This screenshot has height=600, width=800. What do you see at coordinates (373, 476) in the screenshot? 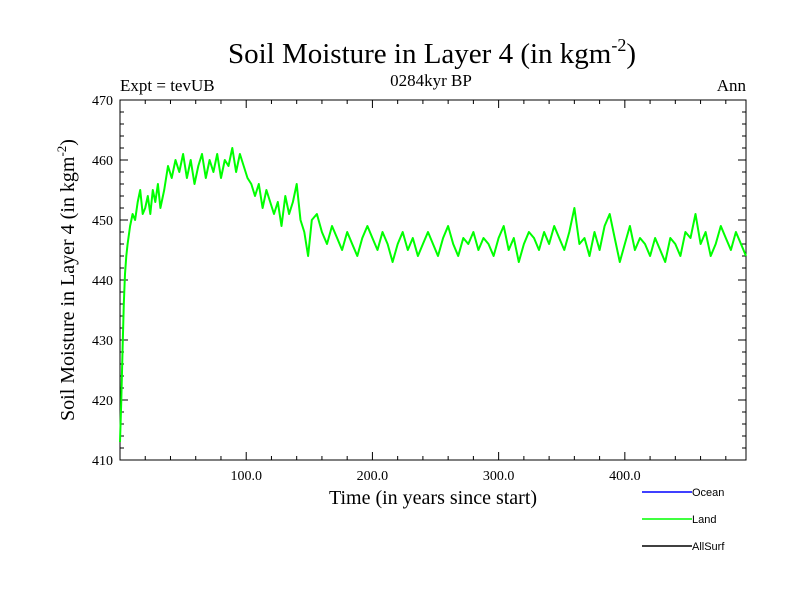
I see `x-tick-label: 200.0` at bounding box center [373, 476].